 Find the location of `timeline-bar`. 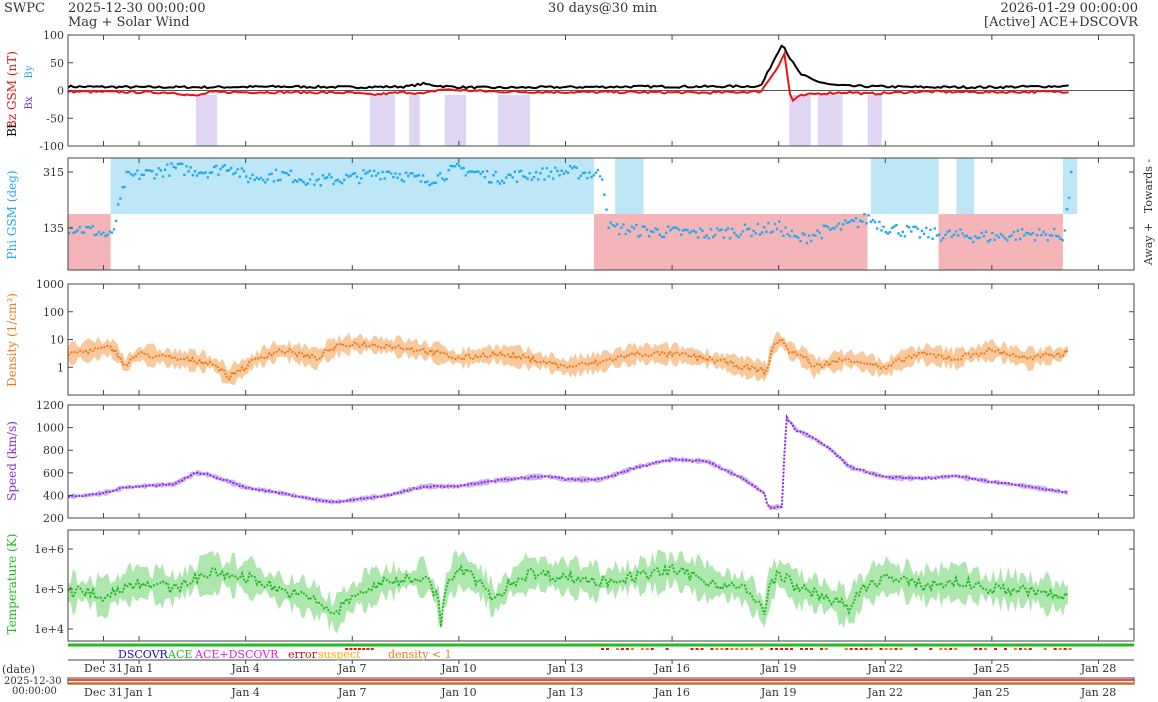

timeline-bar is located at coordinates (601, 681).